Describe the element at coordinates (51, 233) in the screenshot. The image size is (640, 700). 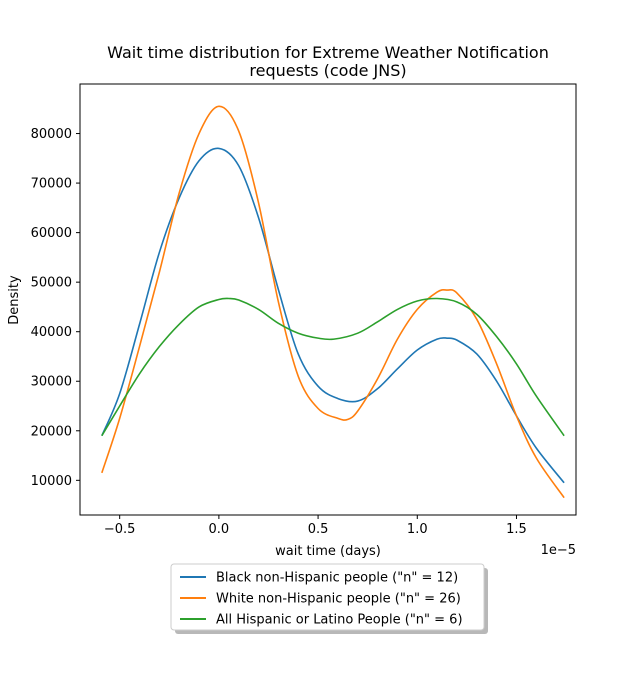
I see `y-tick-label: 60000` at that location.